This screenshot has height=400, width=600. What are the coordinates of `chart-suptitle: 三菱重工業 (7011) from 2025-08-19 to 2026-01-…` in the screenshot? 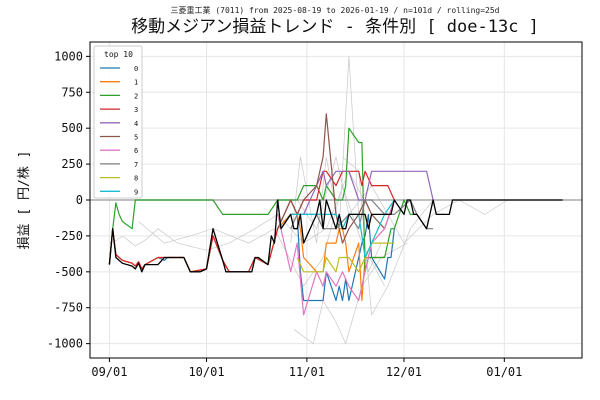 It's located at (335, 10).